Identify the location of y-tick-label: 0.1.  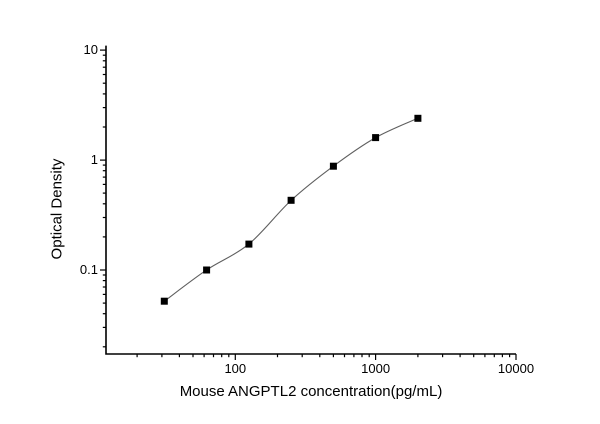
(88, 269).